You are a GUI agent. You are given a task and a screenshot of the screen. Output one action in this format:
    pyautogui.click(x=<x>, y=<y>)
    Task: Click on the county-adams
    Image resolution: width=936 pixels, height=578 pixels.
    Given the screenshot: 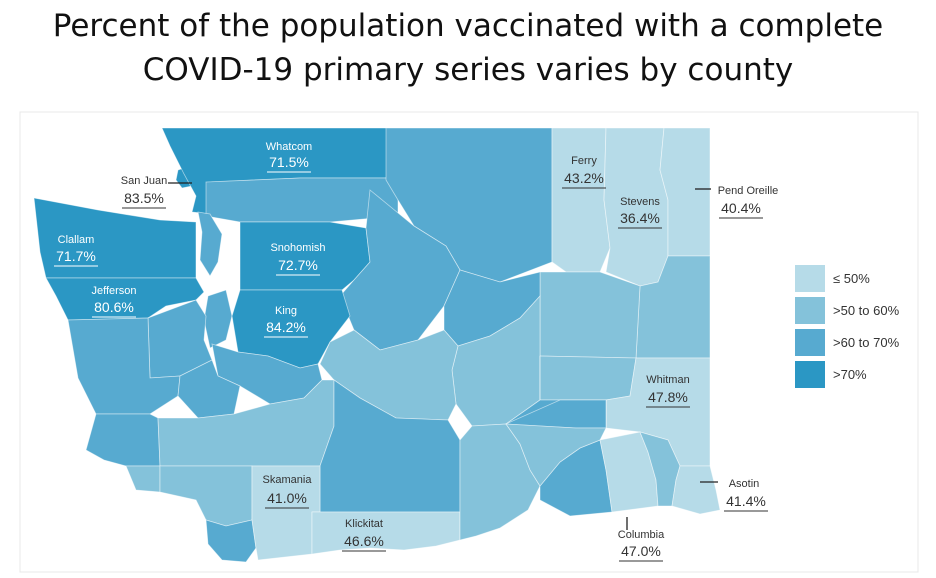 What is the action you would take?
    pyautogui.click(x=588, y=378)
    